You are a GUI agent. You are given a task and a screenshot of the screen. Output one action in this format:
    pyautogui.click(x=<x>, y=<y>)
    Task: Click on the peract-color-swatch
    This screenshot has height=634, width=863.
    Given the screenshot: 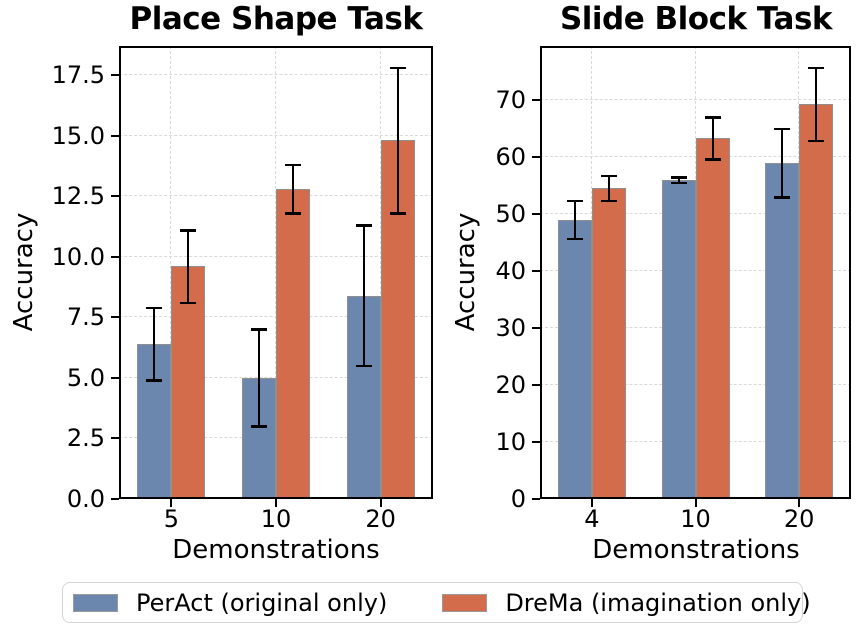 What is the action you would take?
    pyautogui.click(x=95, y=602)
    